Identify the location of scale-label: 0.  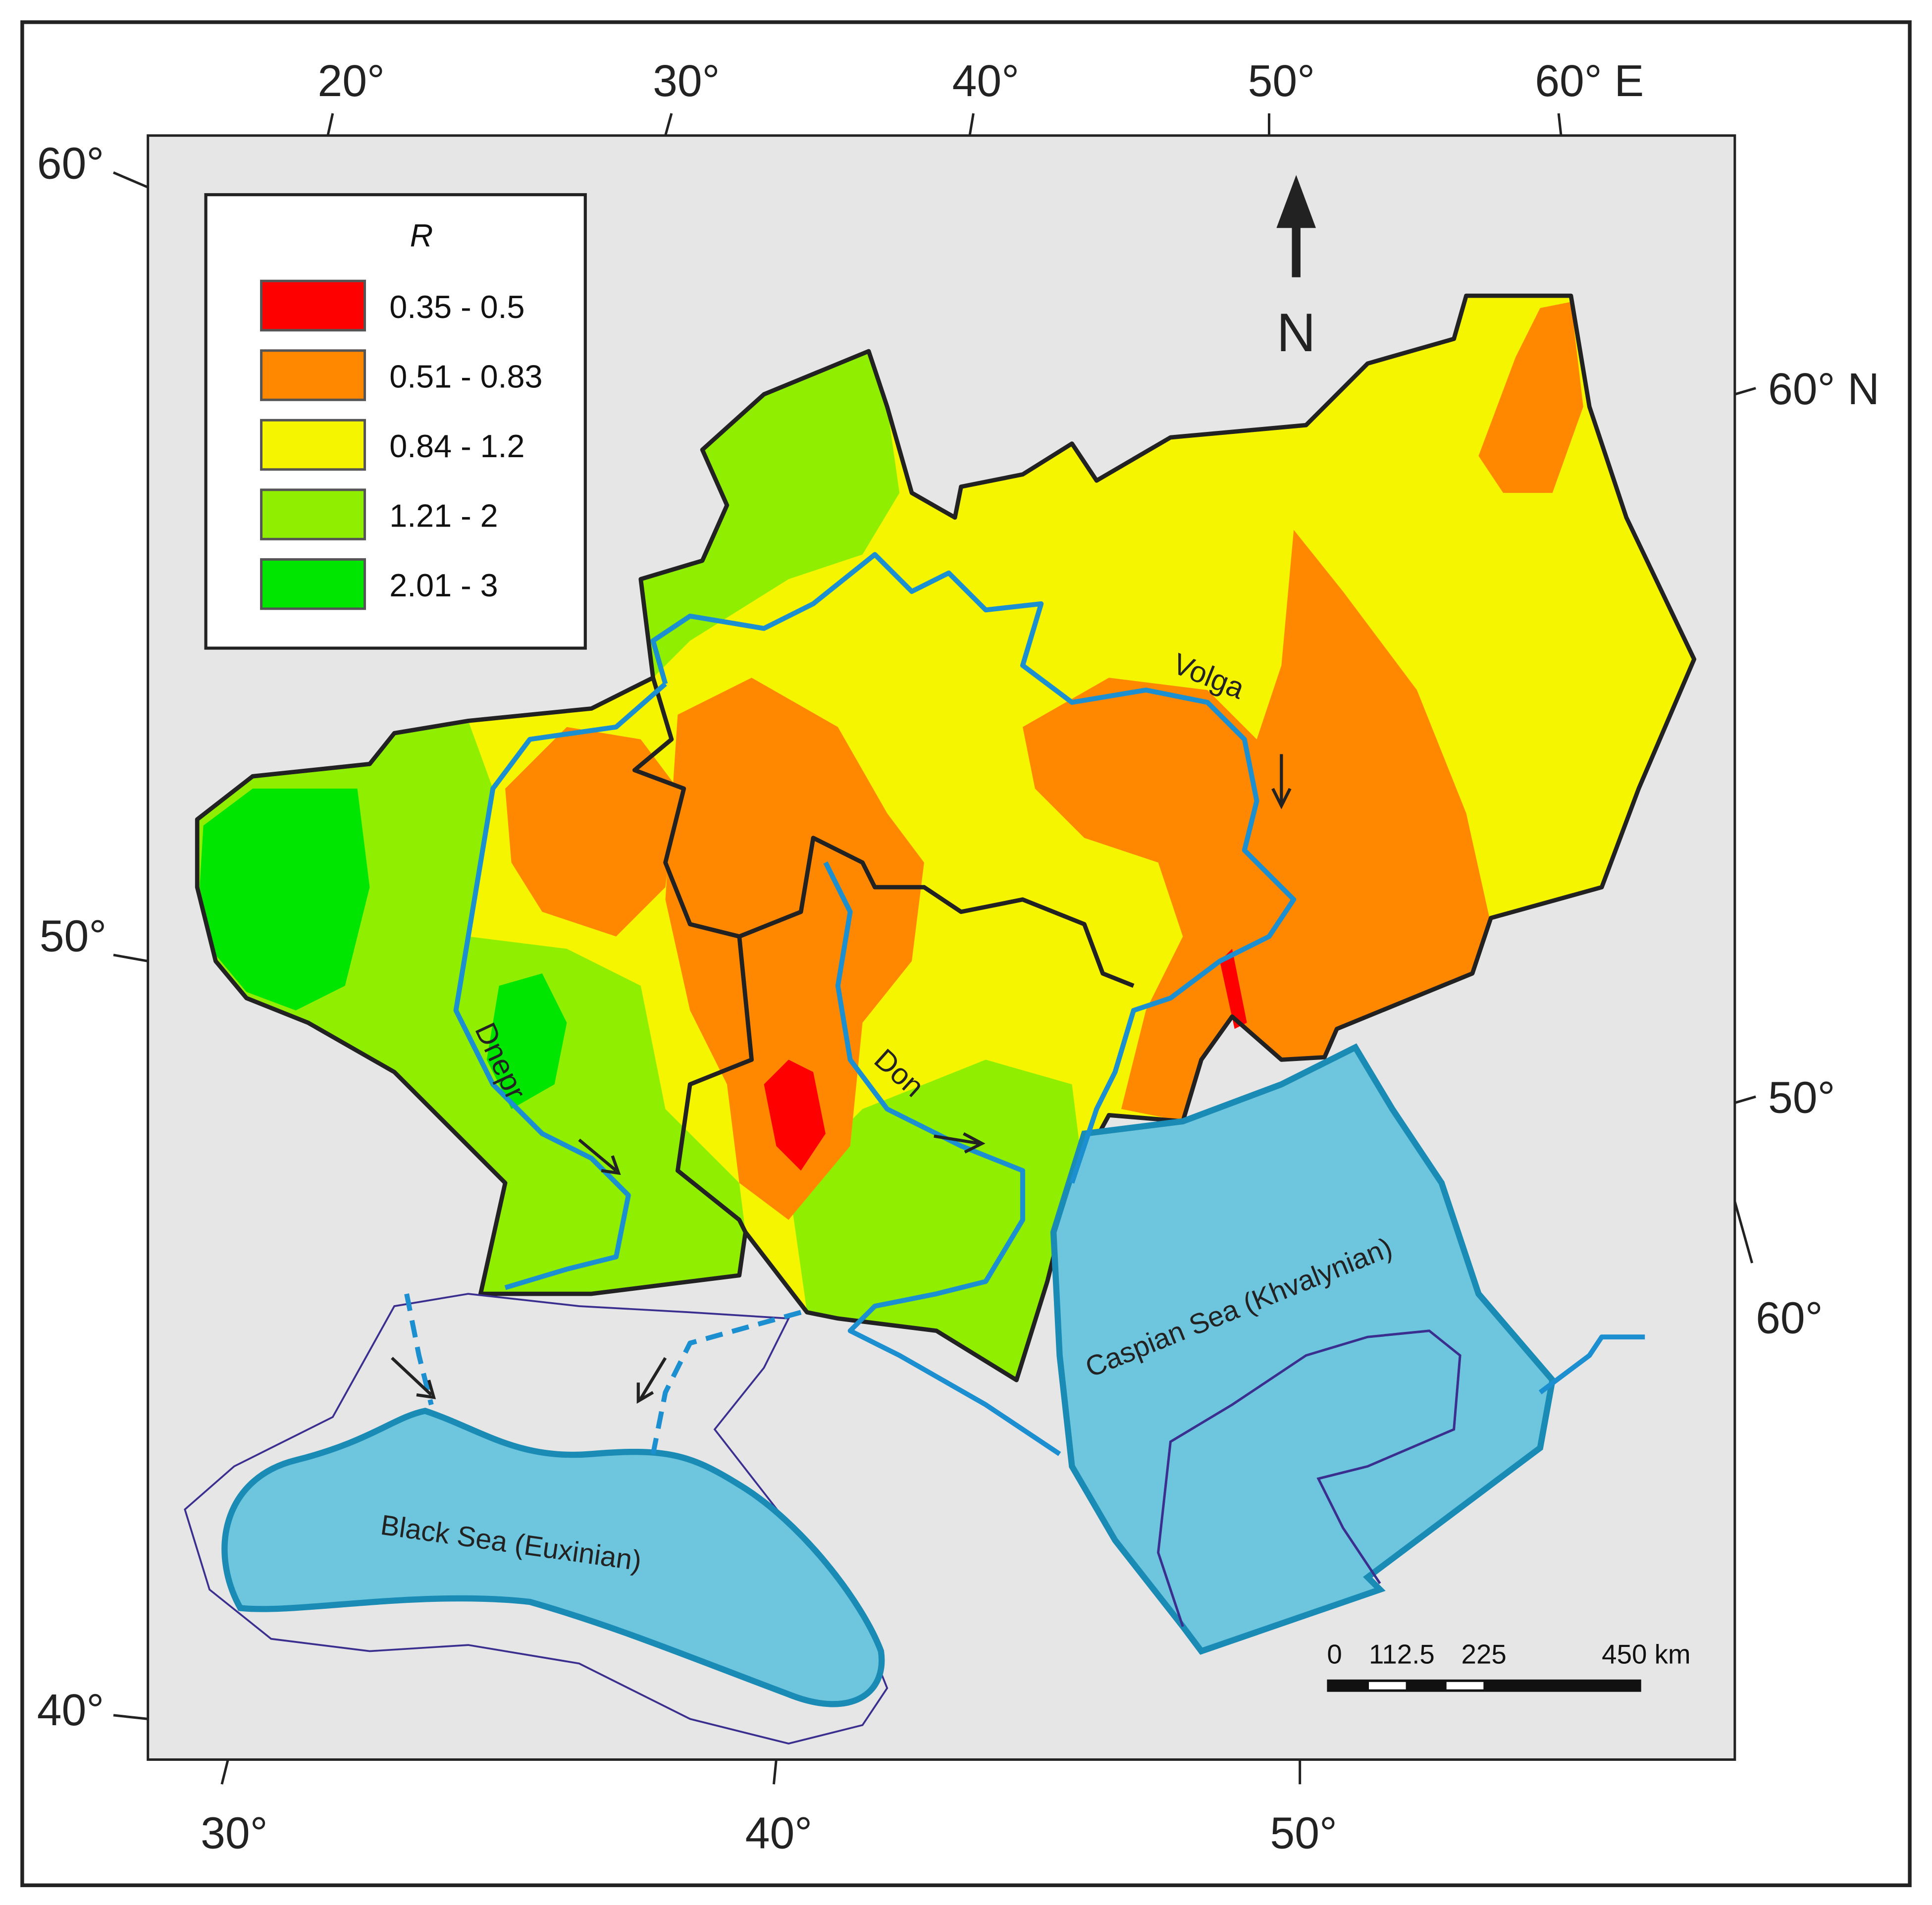
(1334, 1654).